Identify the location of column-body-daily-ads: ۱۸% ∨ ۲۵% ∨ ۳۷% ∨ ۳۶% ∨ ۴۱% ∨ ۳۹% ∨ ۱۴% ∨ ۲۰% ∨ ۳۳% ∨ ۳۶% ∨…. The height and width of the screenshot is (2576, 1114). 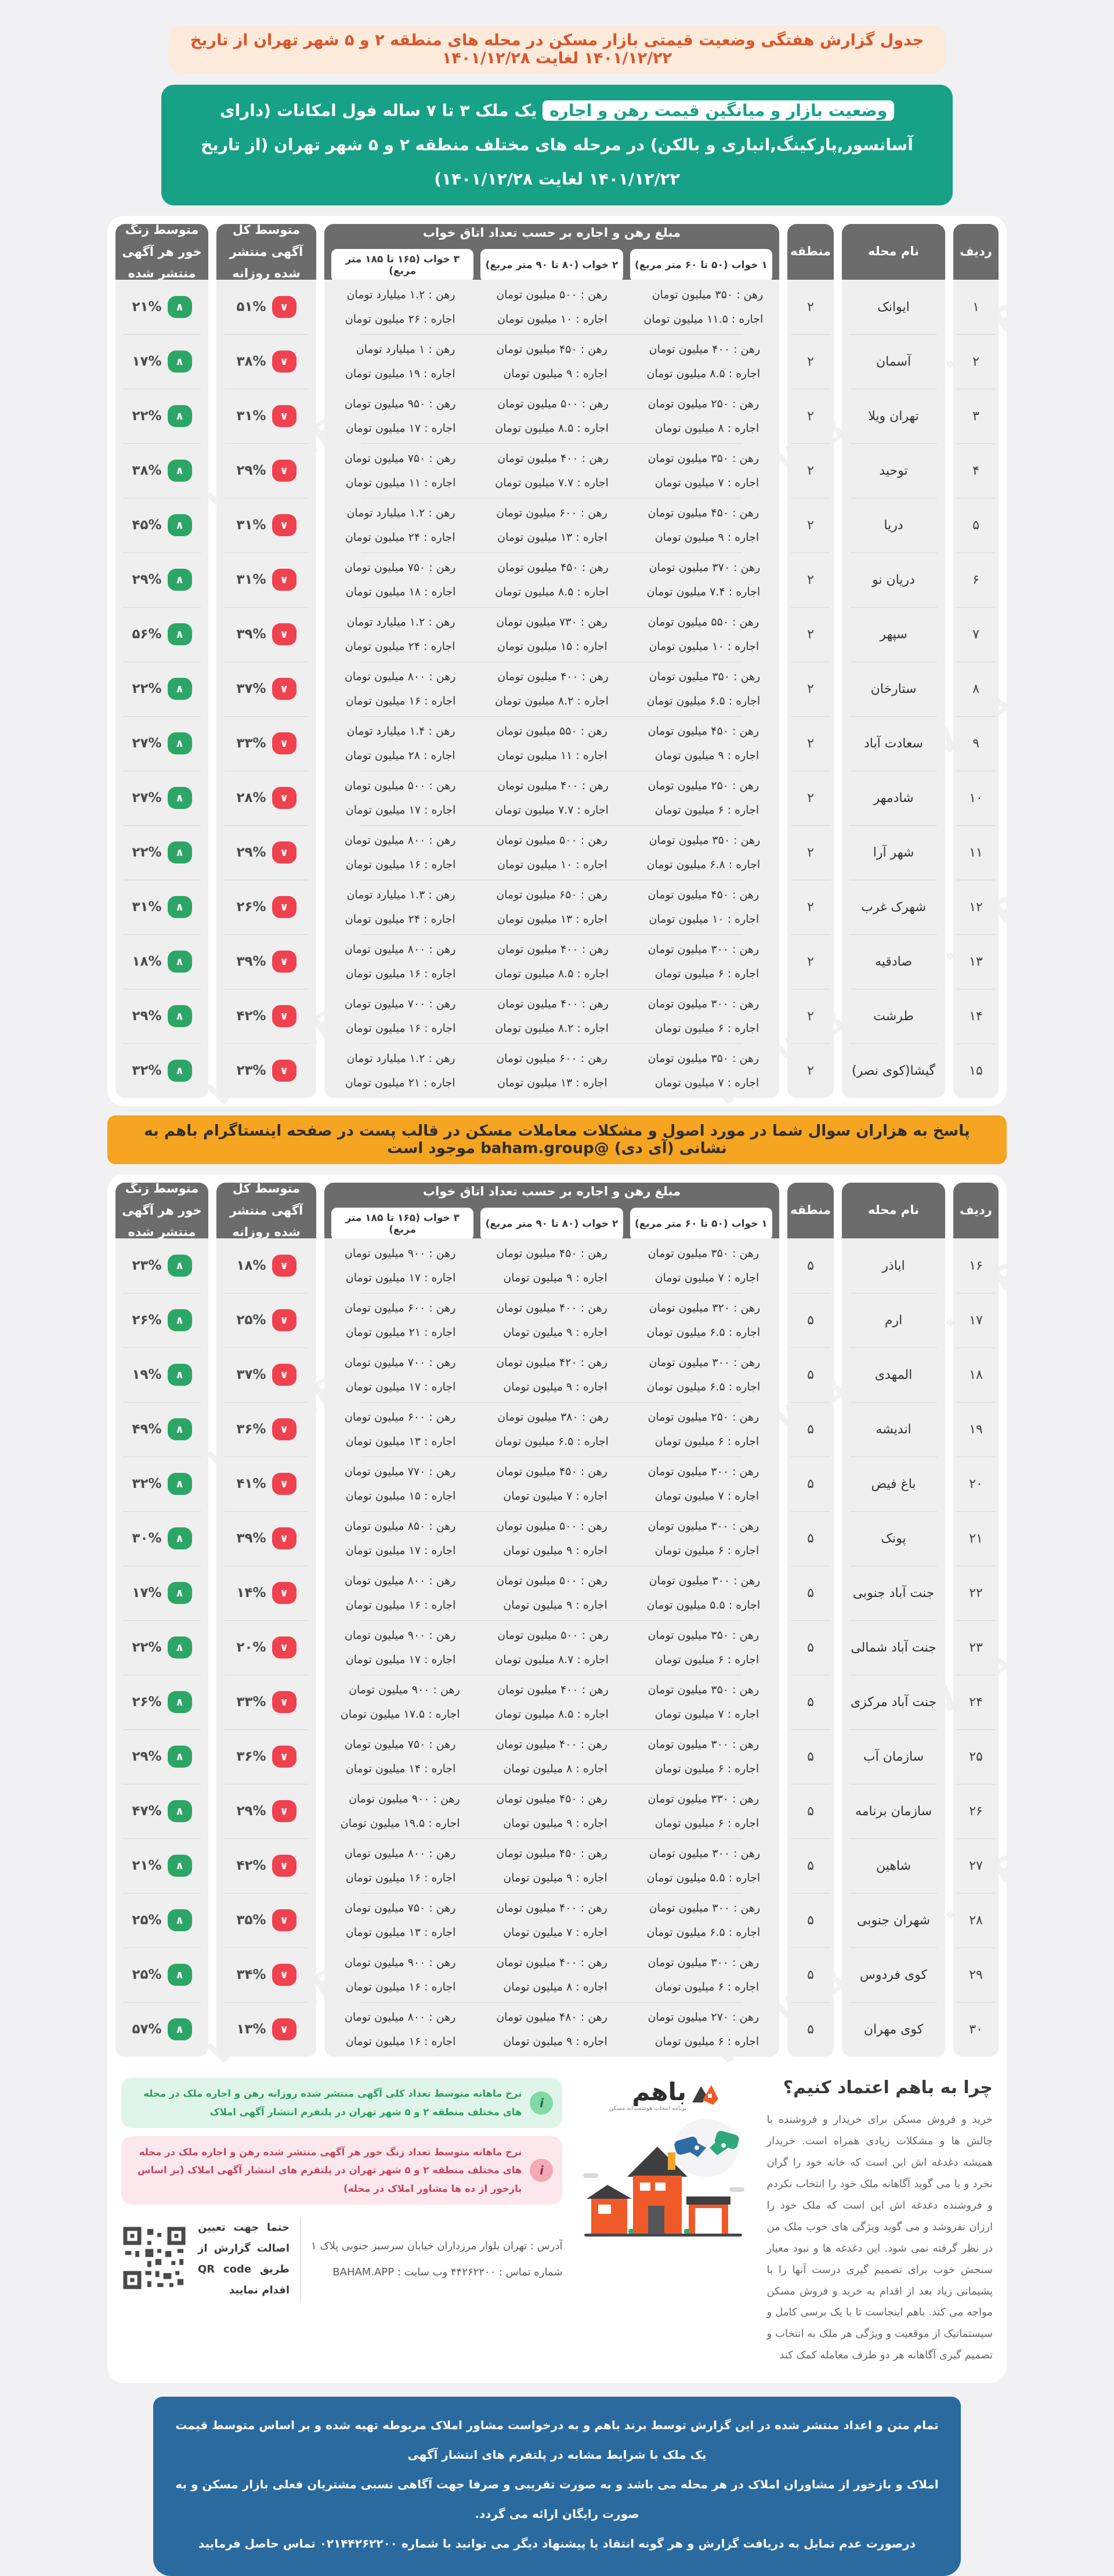
(266, 1647).